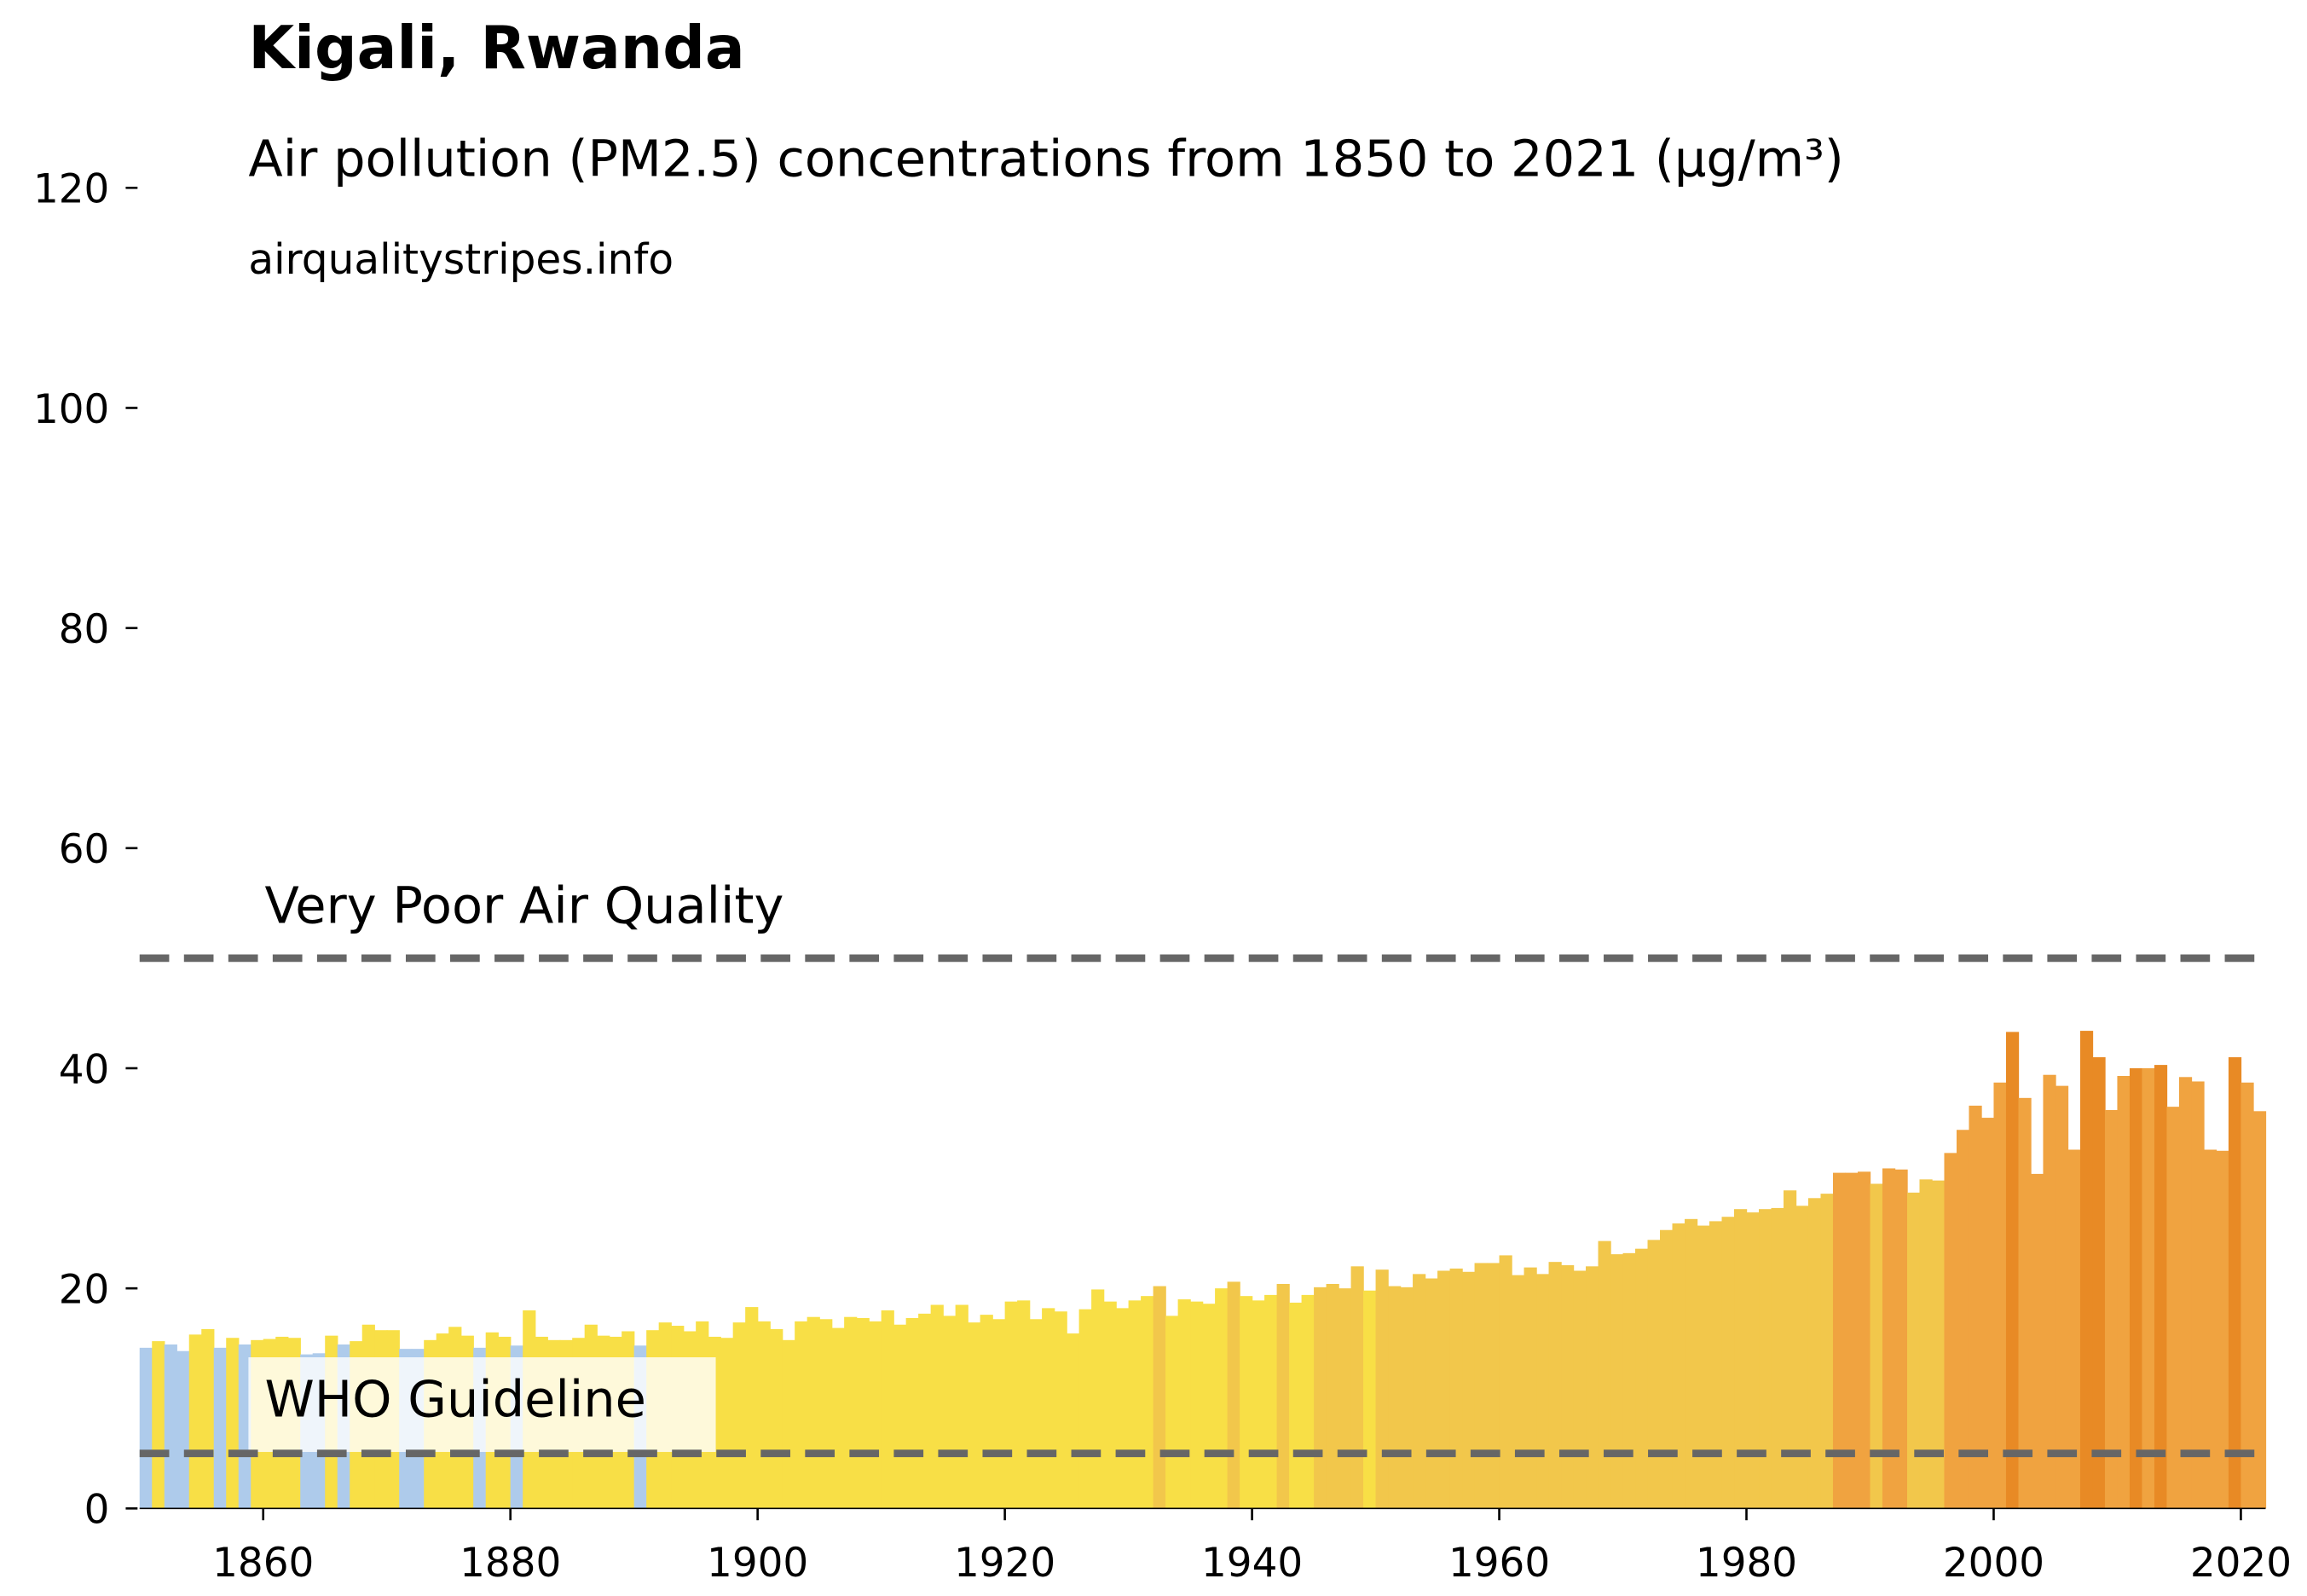  Describe the element at coordinates (1252, 1564) in the screenshot. I see `x-tick-label: 1940` at that location.